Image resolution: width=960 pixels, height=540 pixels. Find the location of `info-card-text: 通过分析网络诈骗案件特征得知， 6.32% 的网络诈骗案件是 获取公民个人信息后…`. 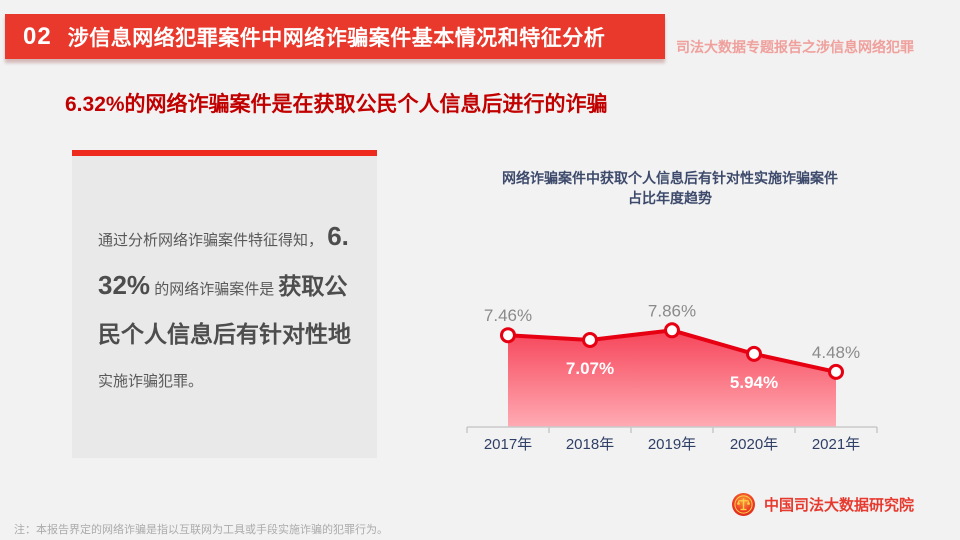

info-card-text: 通过分析网络诈骗案件特征得知， 6.32% 的网络诈骗案件是 获取公民个人信息后… is located at coordinates (227, 309).